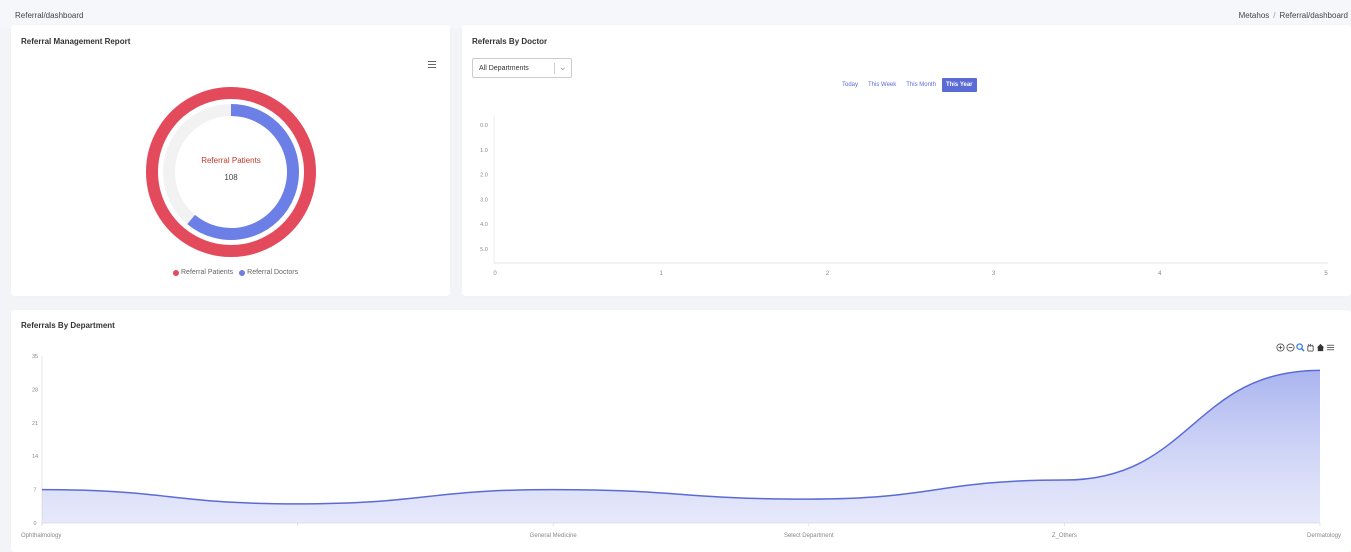  I want to click on doctor-x-tick: 5, so click(1326, 274).